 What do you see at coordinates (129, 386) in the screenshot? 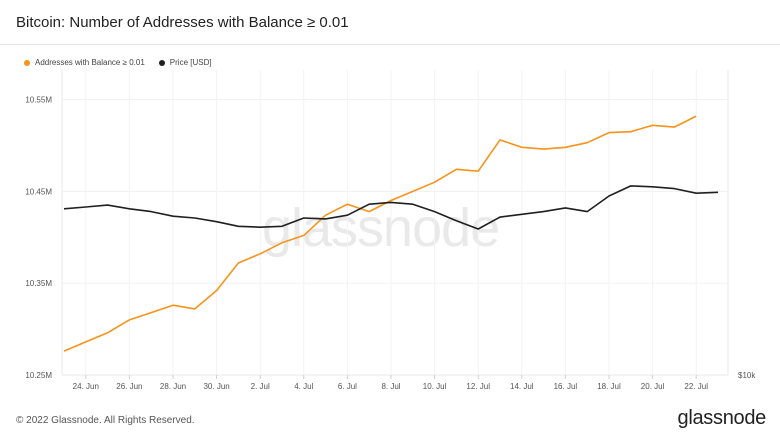
I see `x-tick-label: 26. Jun` at bounding box center [129, 386].